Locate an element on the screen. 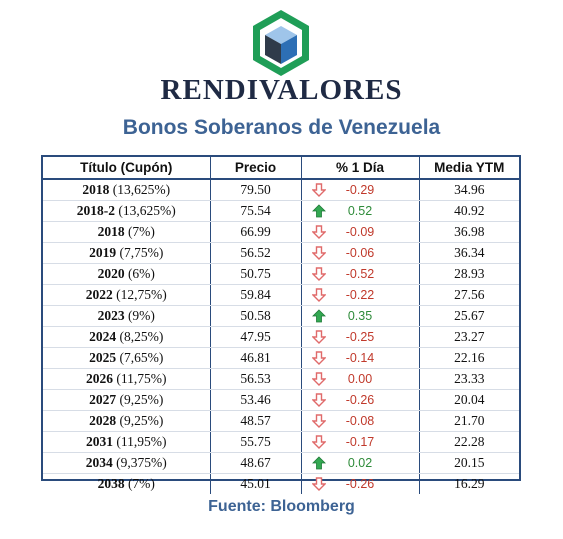 This screenshot has width=563, height=539. ytm-cell: 20.04 is located at coordinates (469, 400).